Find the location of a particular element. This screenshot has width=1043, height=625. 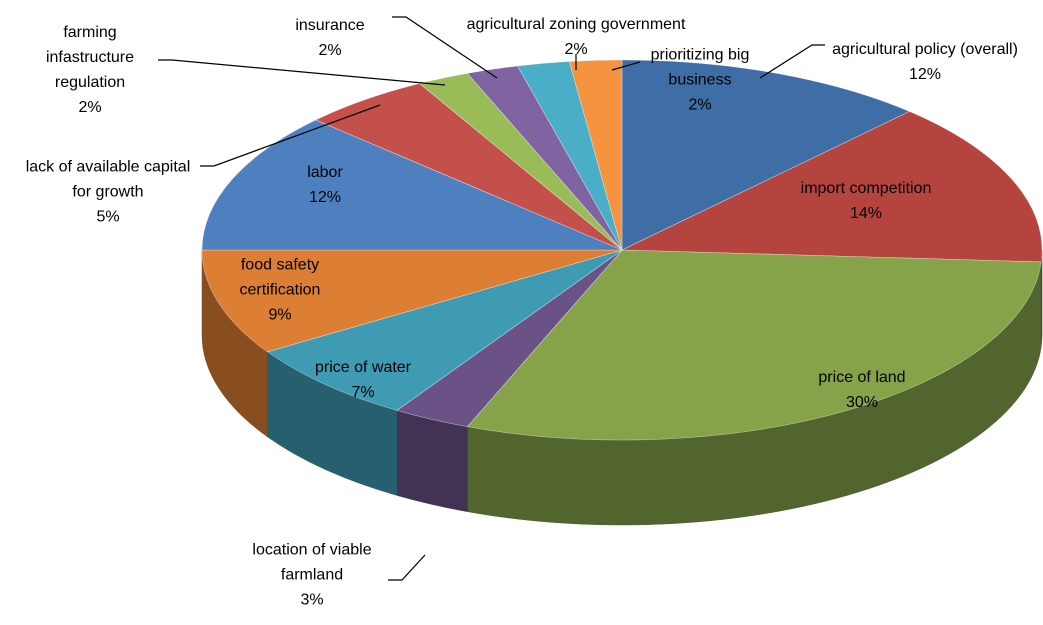

data-label: price of land 30% is located at coordinates (862, 390).